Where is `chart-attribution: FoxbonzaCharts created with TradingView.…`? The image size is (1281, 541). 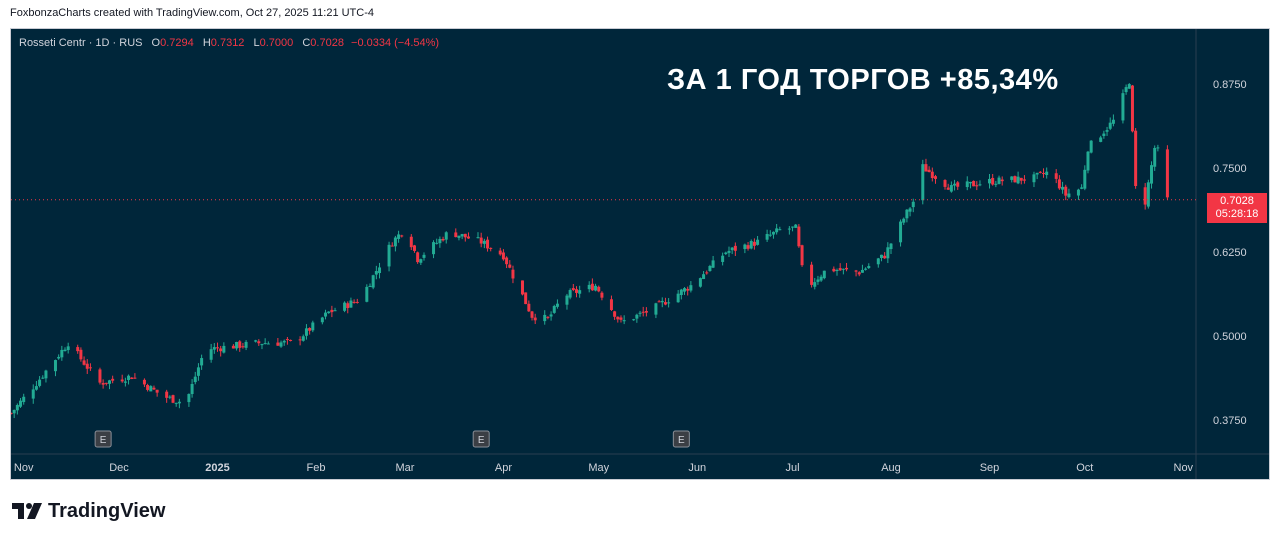
chart-attribution: FoxbonzaCharts created with TradingView.… is located at coordinates (192, 13).